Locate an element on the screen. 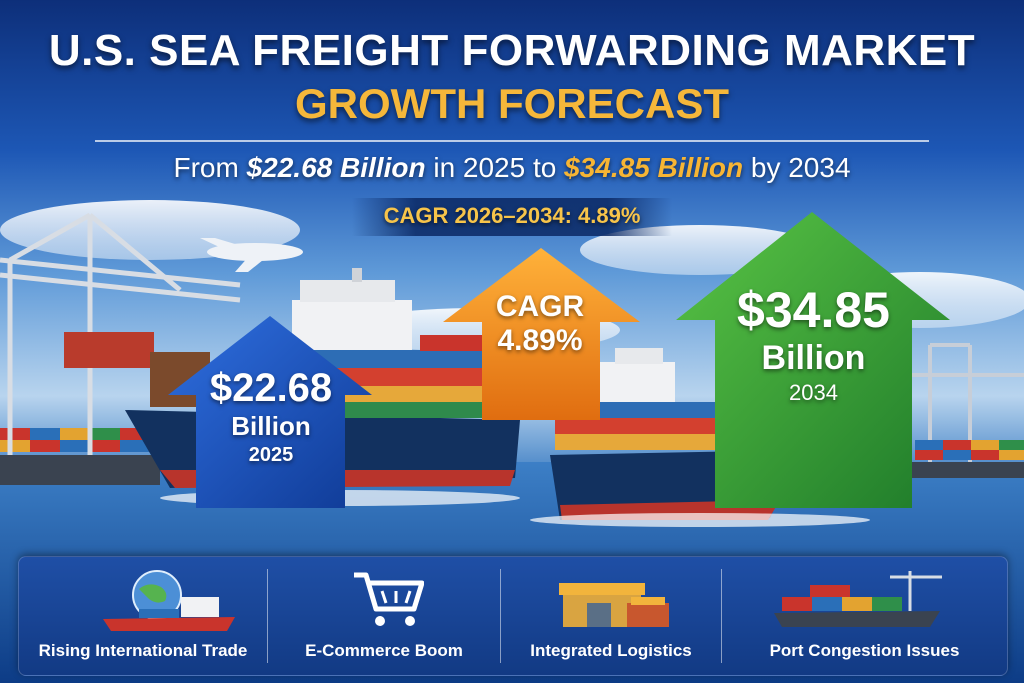 The image size is (1024, 683). feature-integrated-logistics: Integrated Logistics is located at coordinates (611, 616).